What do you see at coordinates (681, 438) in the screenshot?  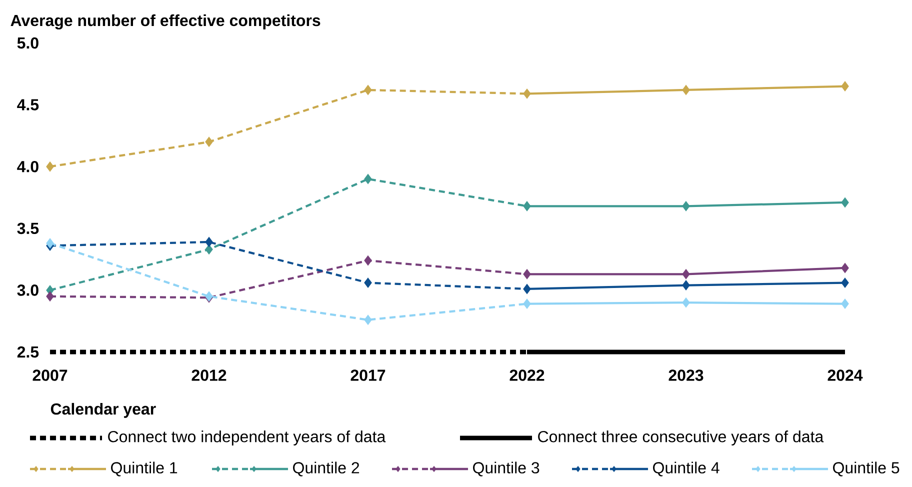 I see `legend-label: Connect three consecutive years of data` at bounding box center [681, 438].